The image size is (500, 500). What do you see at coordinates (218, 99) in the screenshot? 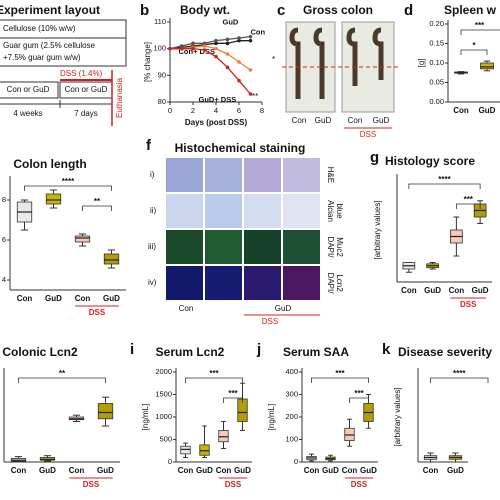
I see `series-label: GuD+ DSS` at bounding box center [218, 99].